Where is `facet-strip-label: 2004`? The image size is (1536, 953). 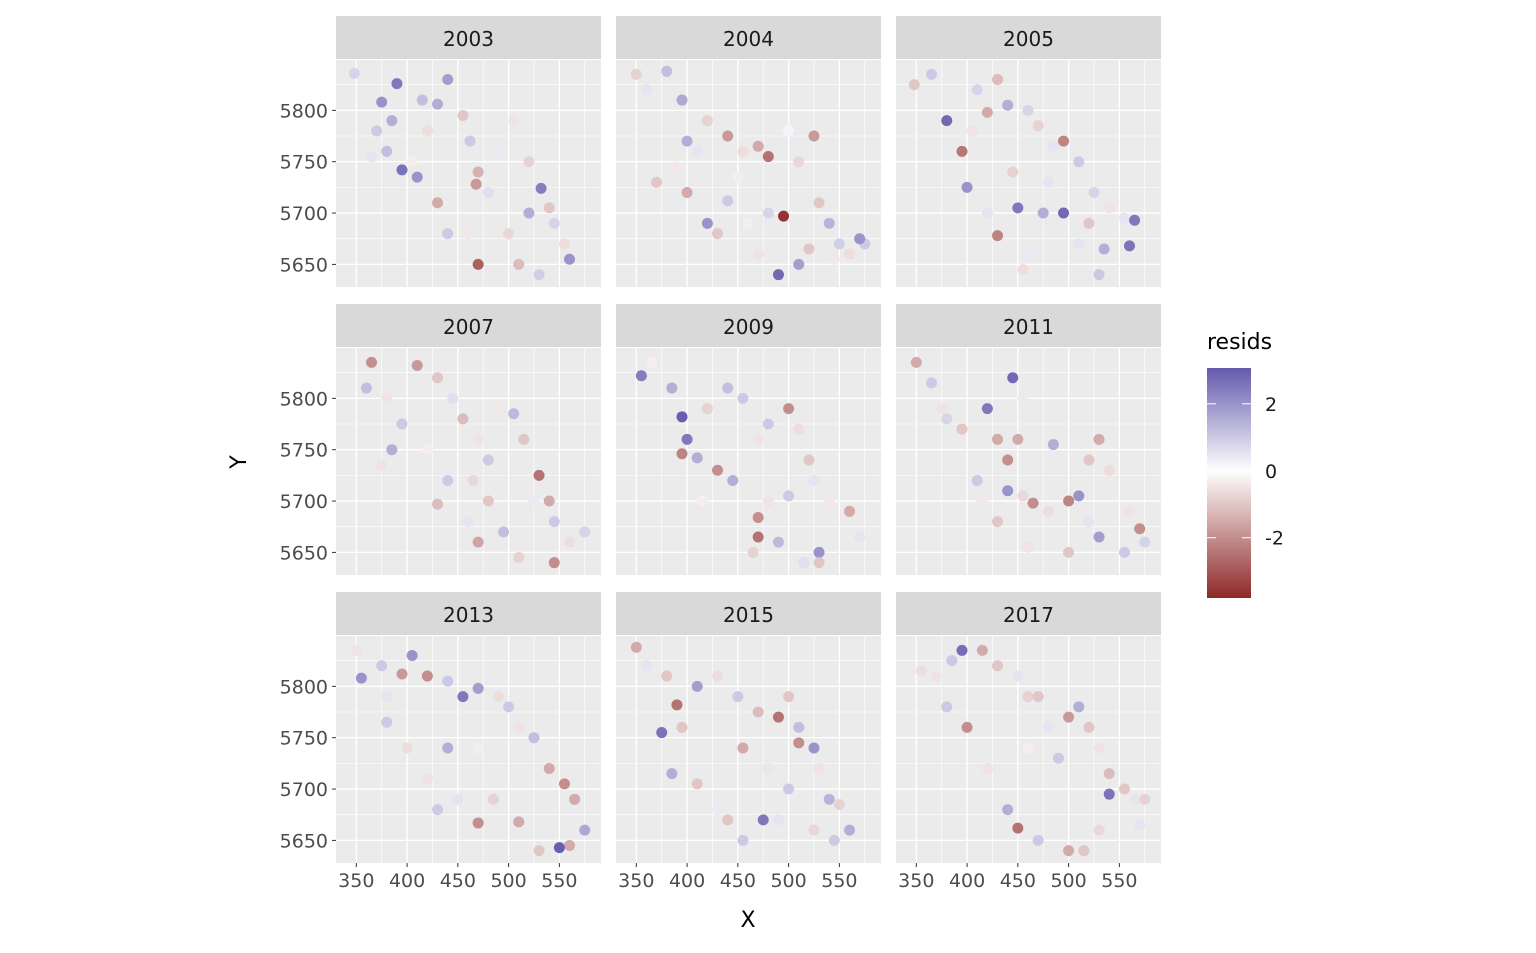 facet-strip-label: 2004 is located at coordinates (748, 39).